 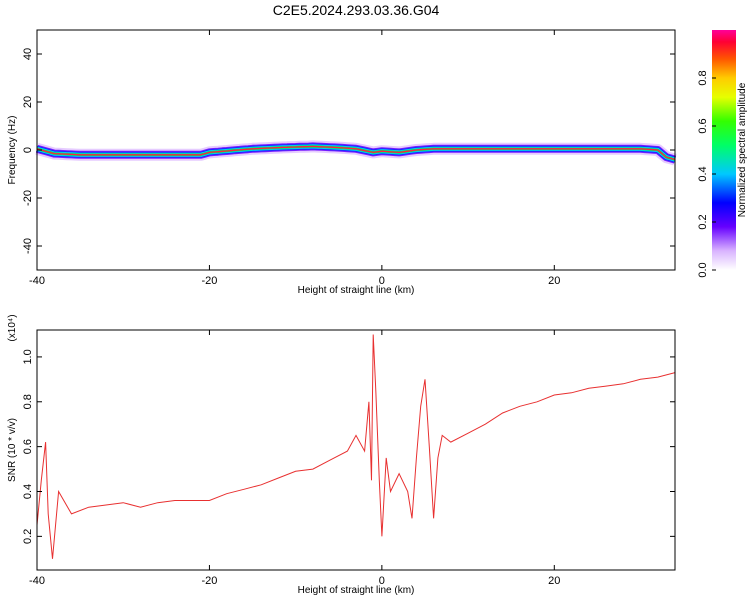 What do you see at coordinates (28, 356) in the screenshot?
I see `snr-ytick-label: 1.0` at bounding box center [28, 356].